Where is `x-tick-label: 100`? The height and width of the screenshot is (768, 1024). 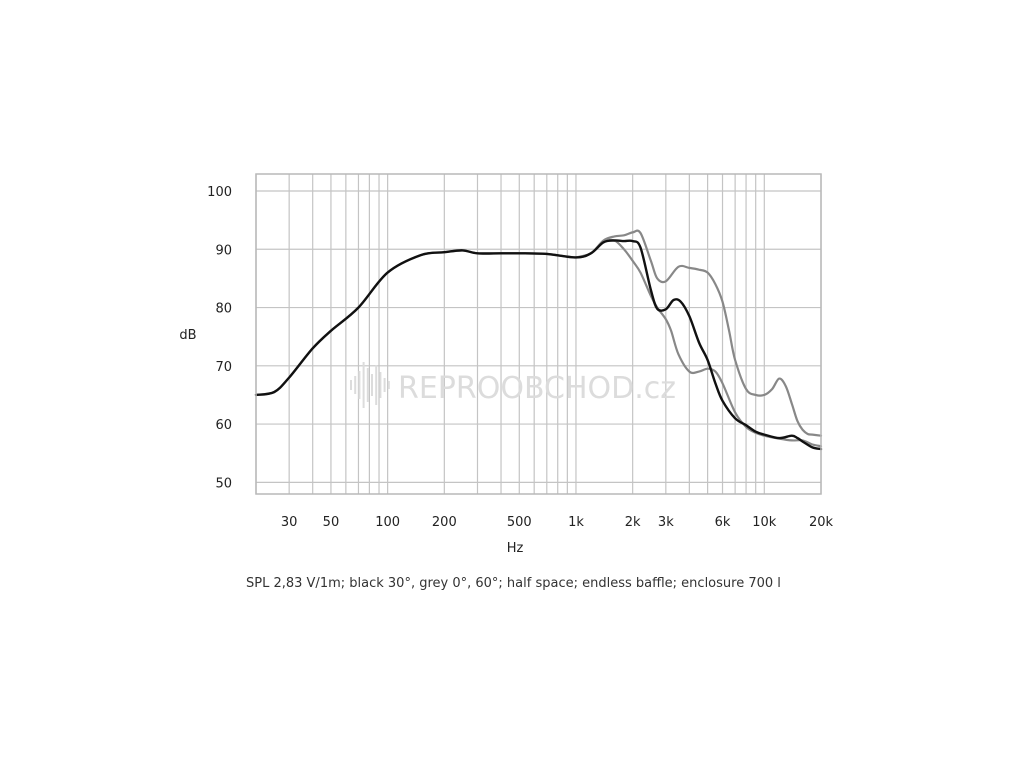
x-tick-label: 100 is located at coordinates (387, 522).